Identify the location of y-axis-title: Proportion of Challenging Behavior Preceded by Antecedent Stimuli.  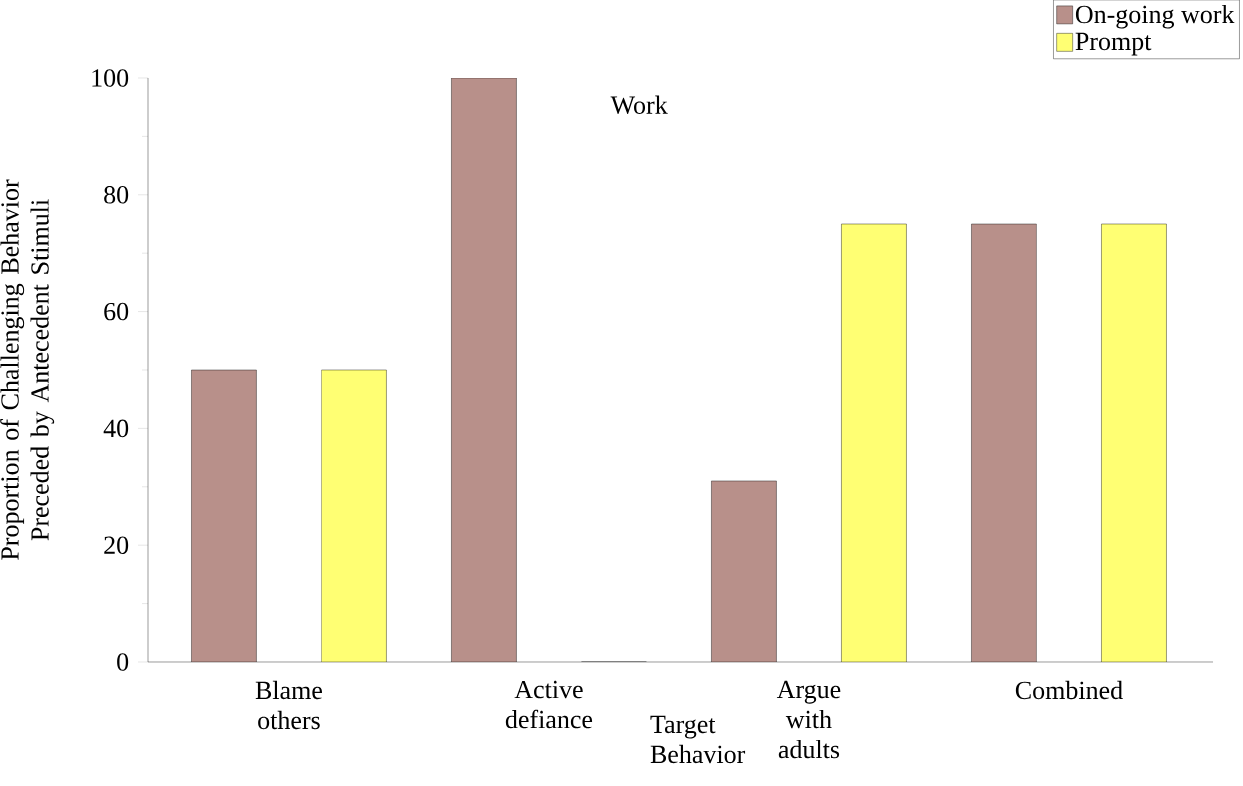
(27, 369).